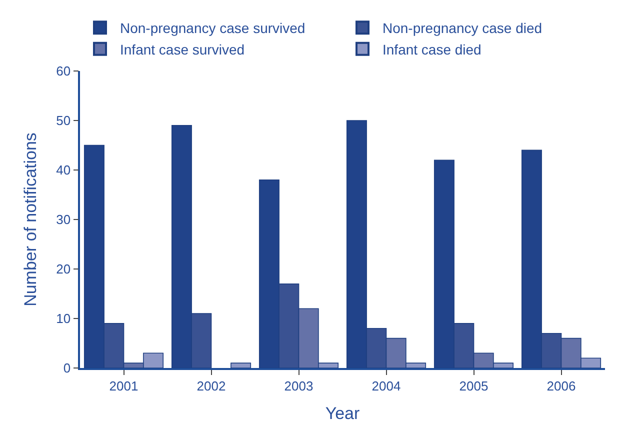 Image resolution: width=619 pixels, height=432 pixels. What do you see at coordinates (63, 120) in the screenshot?
I see `y-tick-label: 50` at bounding box center [63, 120].